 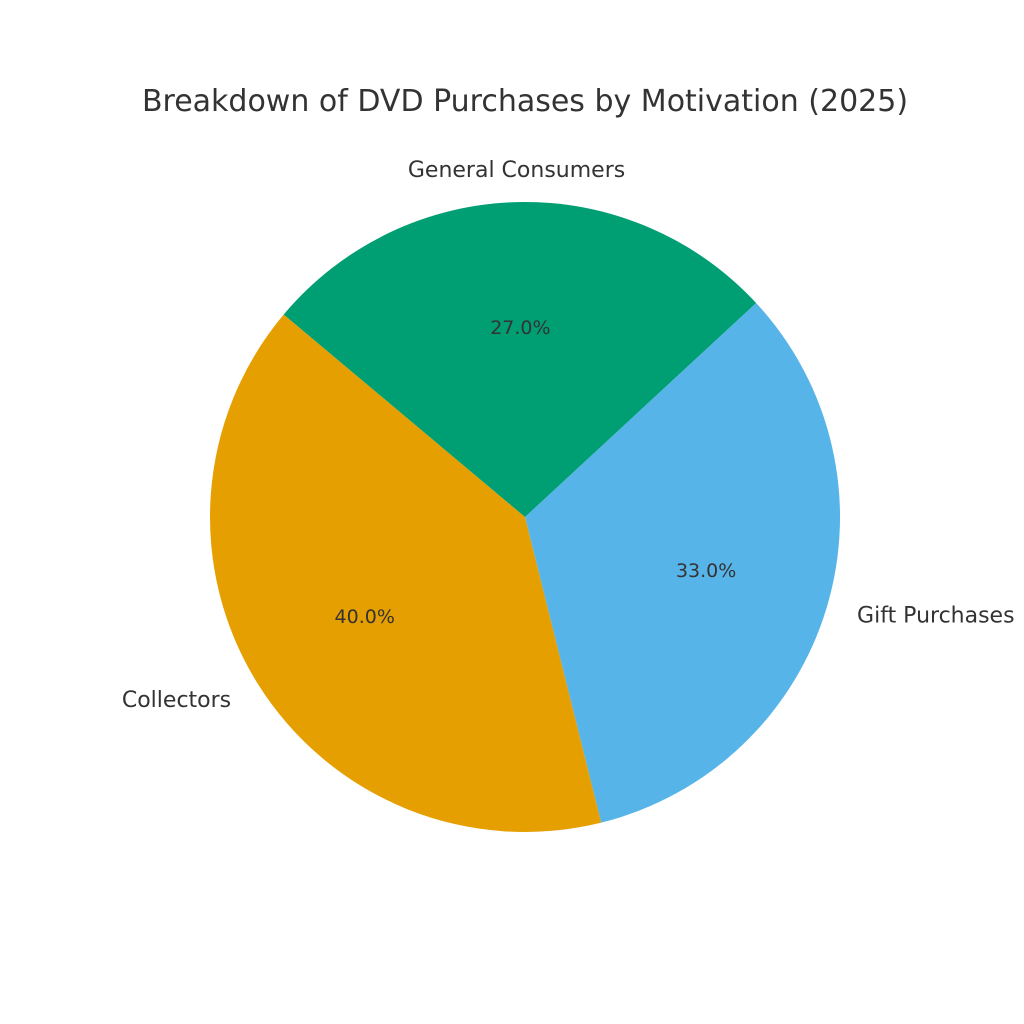 I want to click on slice-label-gift-purchases: Gift Purchases, so click(x=936, y=615).